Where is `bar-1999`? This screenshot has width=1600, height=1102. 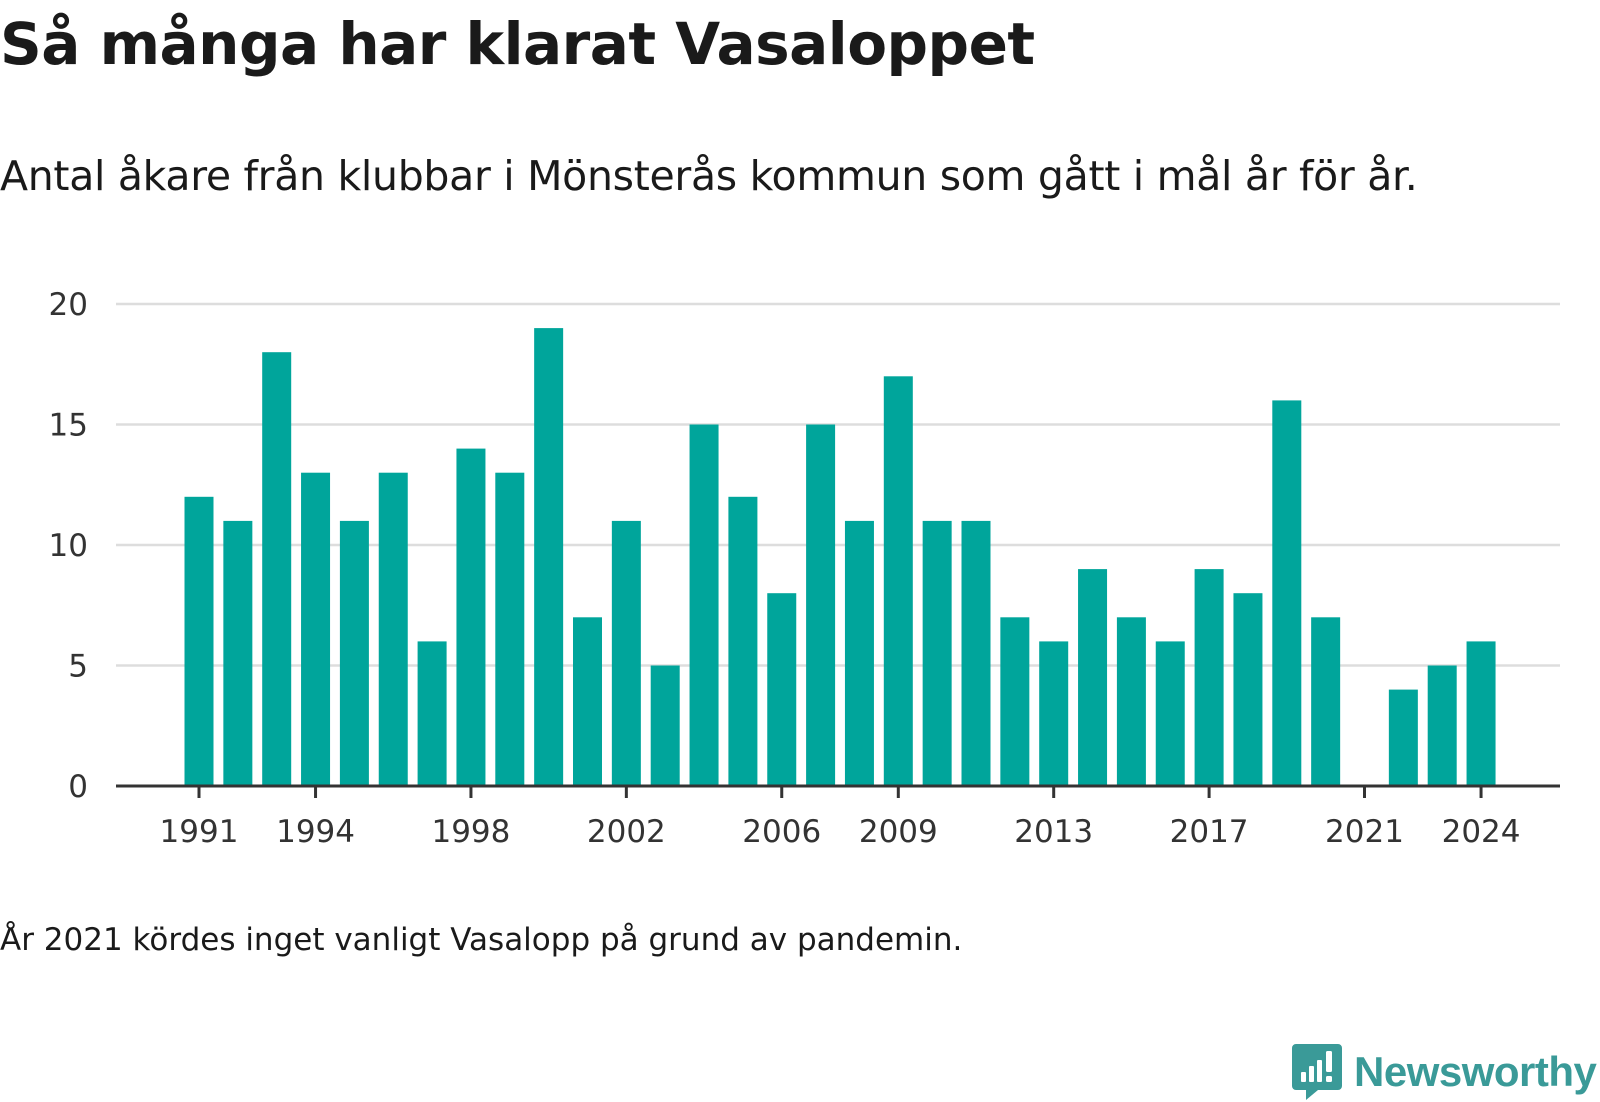 bar-1999 is located at coordinates (510, 629).